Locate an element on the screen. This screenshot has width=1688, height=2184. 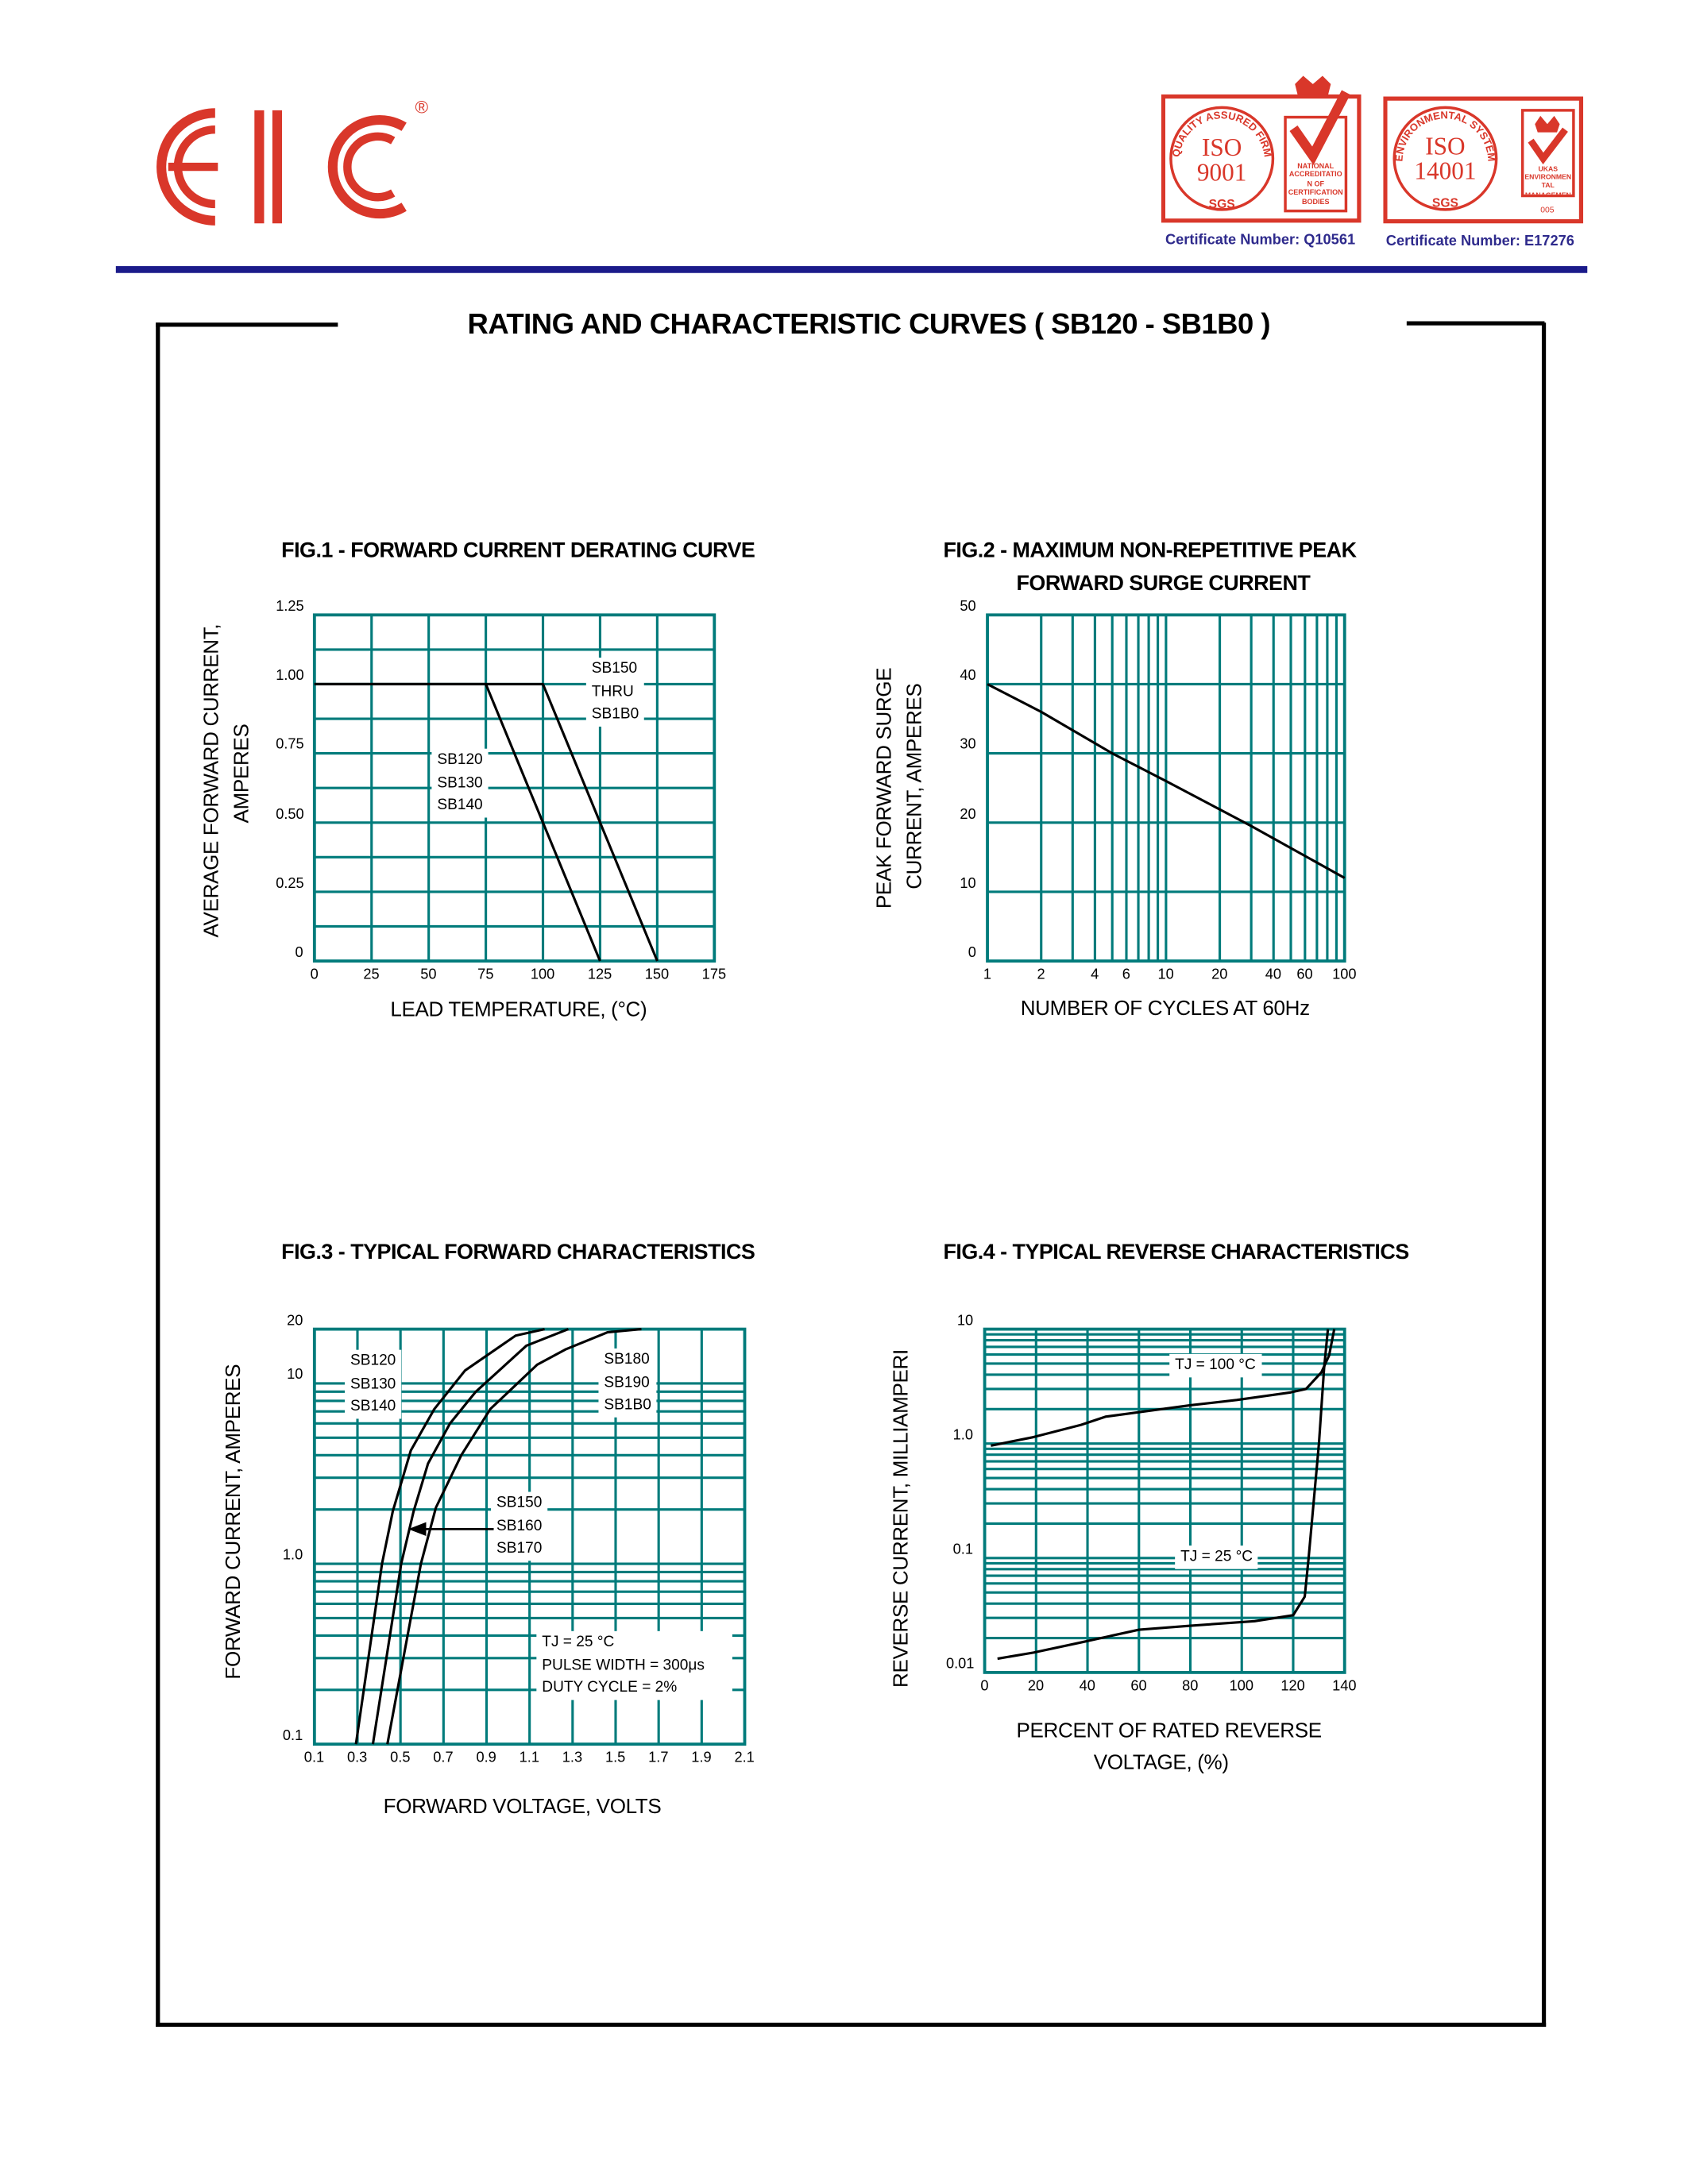
fig3-series-label-sb150-170: SB150 SB160 SB170 is located at coordinates (519, 1526).